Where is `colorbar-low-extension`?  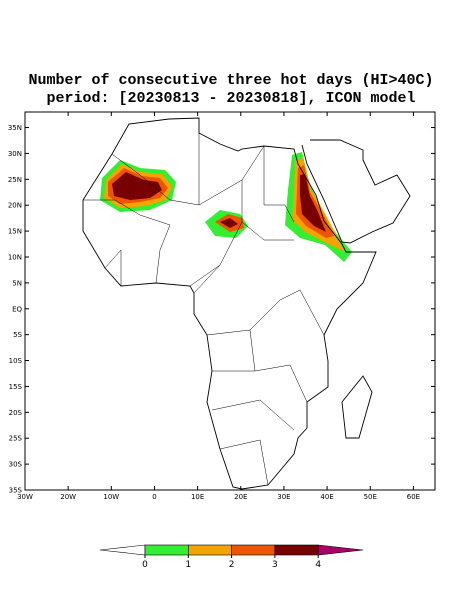 colorbar-low-extension is located at coordinates (122, 550).